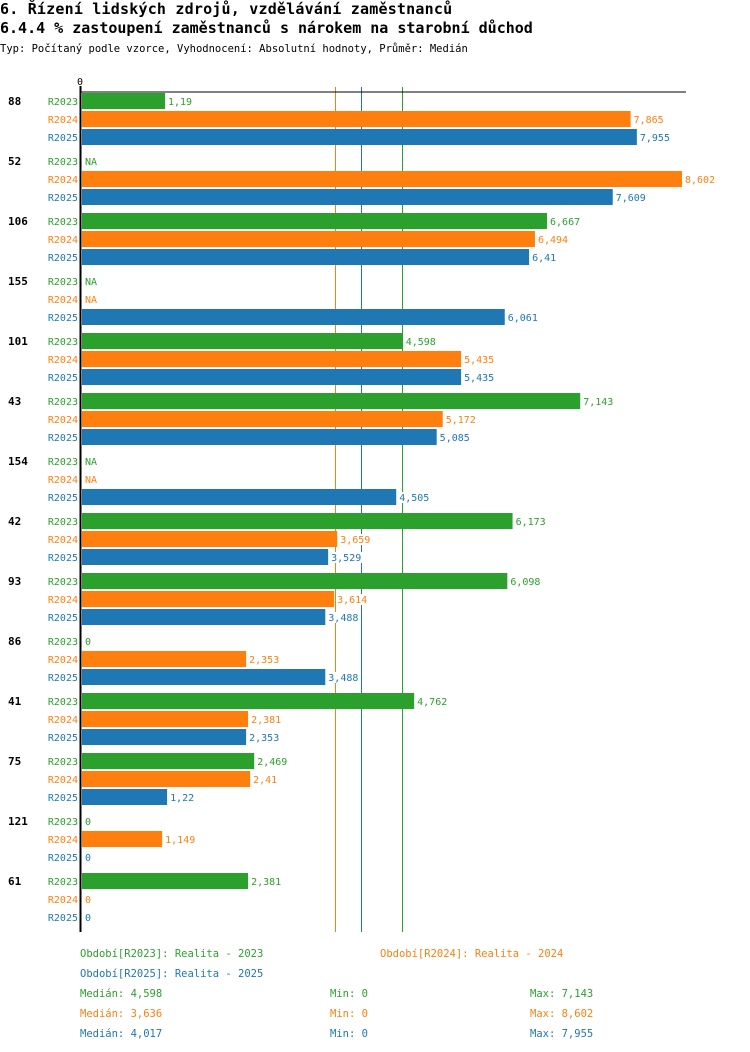 Image resolution: width=750 pixels, height=1052 pixels. I want to click on value-label: 4,762, so click(432, 702).